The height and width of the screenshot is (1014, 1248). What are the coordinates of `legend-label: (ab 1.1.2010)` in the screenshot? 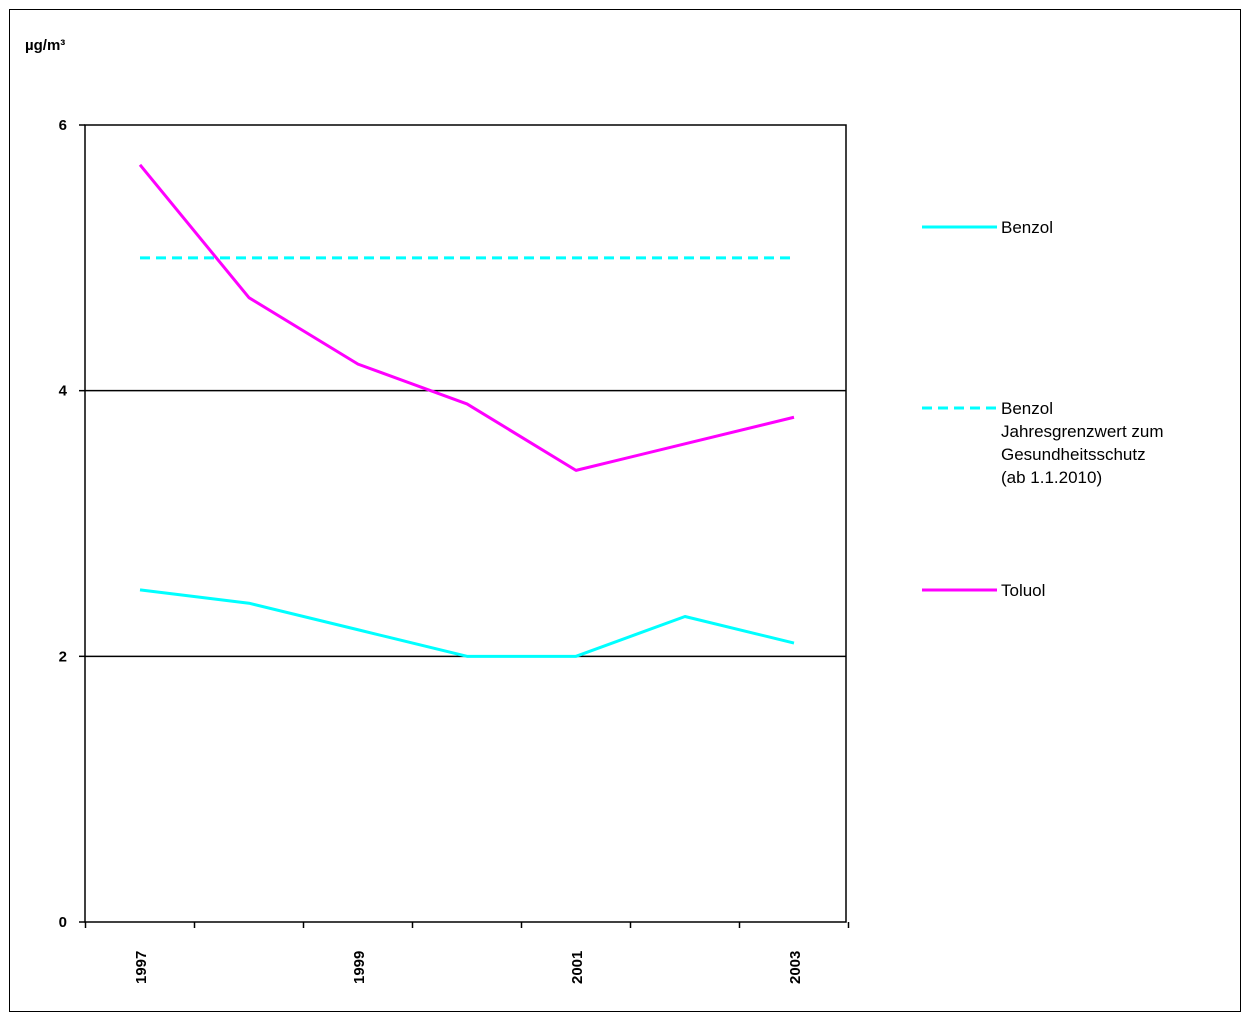 It's located at (1051, 477).